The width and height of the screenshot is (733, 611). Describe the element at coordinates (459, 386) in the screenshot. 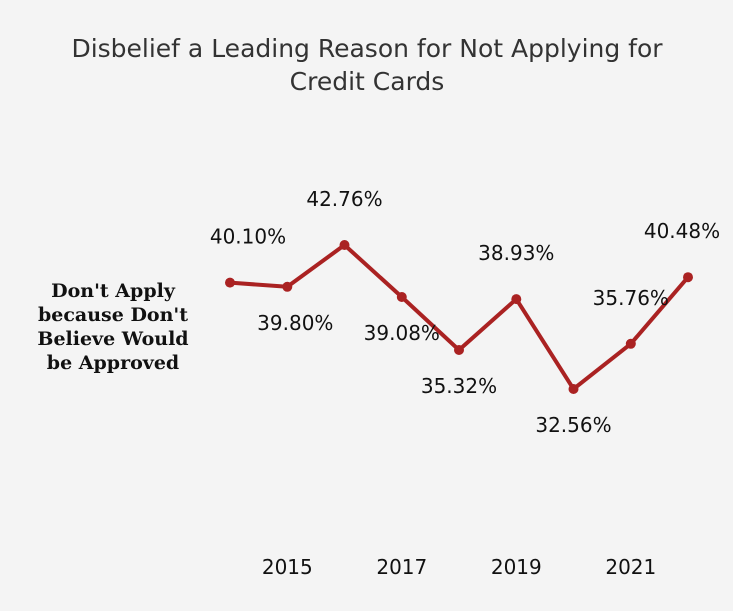

I see `data-label-2018: 35.32%` at that location.